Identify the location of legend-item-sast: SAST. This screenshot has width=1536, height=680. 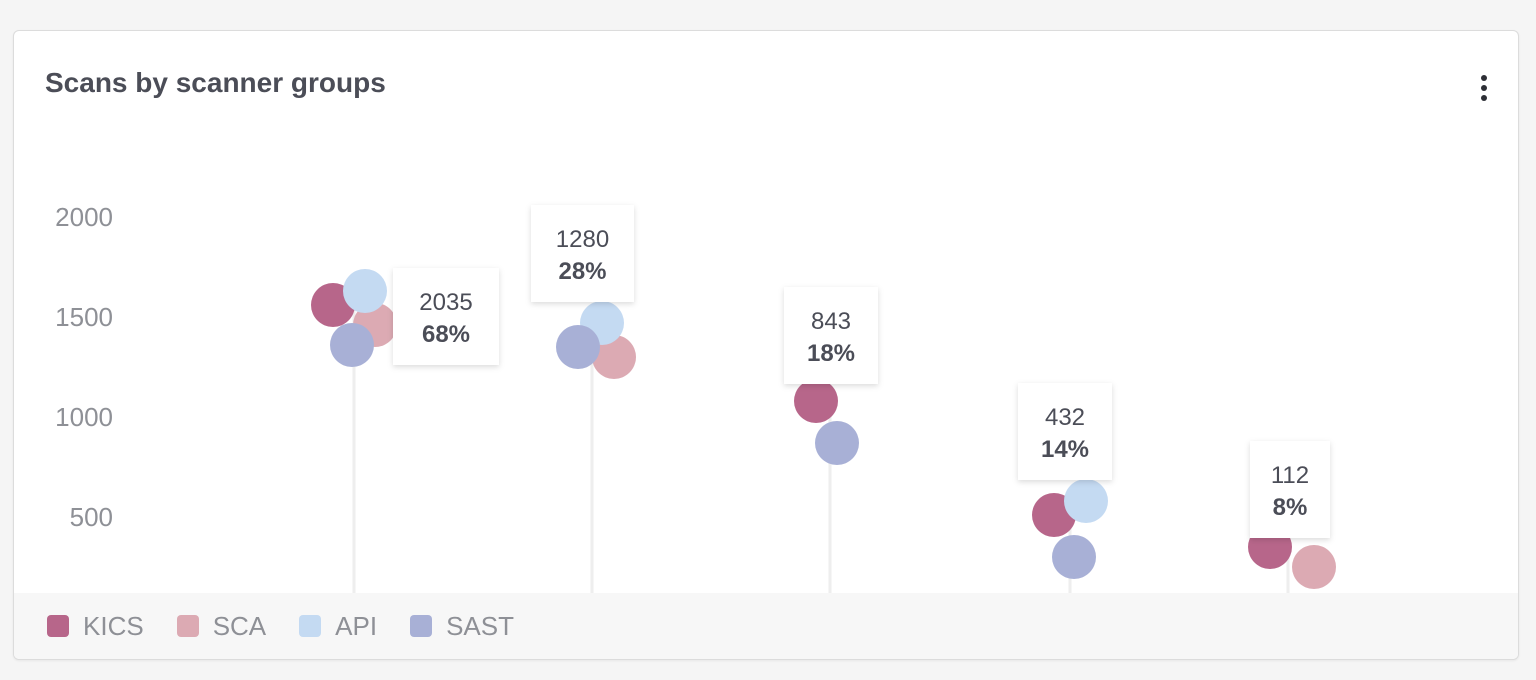
(462, 626).